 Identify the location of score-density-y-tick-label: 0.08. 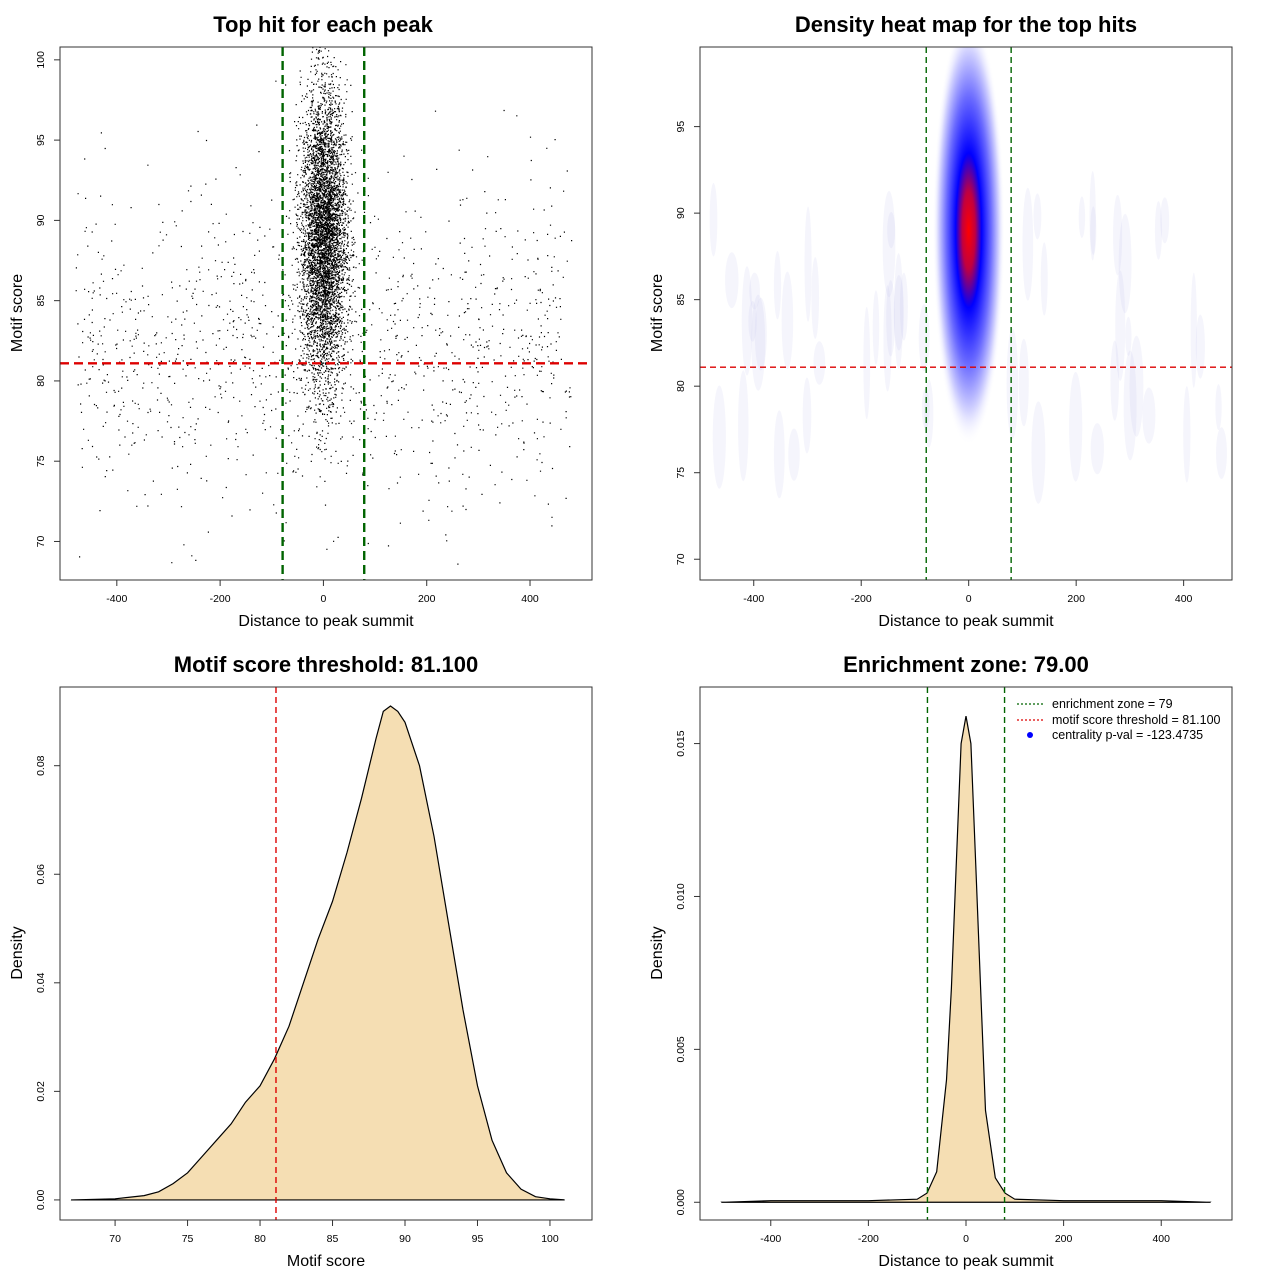
(41, 765).